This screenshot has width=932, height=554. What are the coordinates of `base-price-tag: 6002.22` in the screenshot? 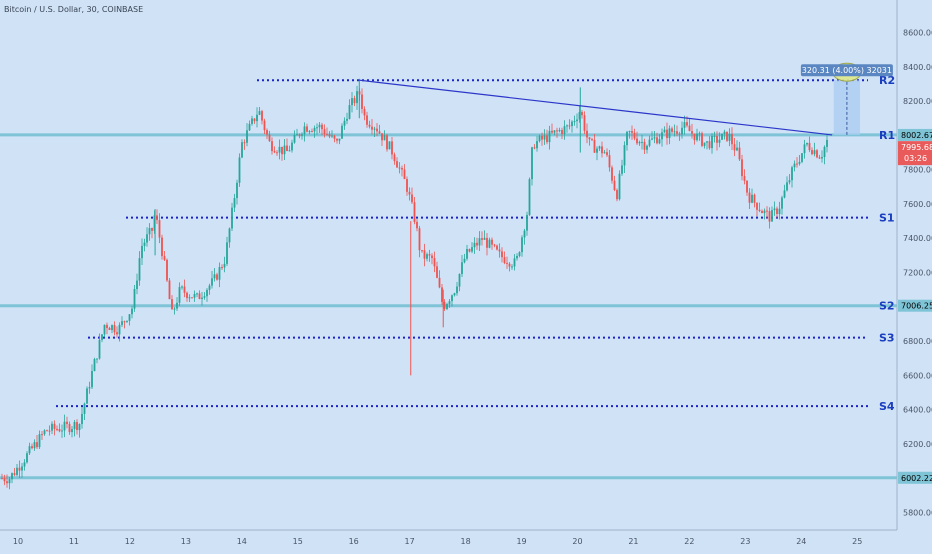 It's located at (916, 478).